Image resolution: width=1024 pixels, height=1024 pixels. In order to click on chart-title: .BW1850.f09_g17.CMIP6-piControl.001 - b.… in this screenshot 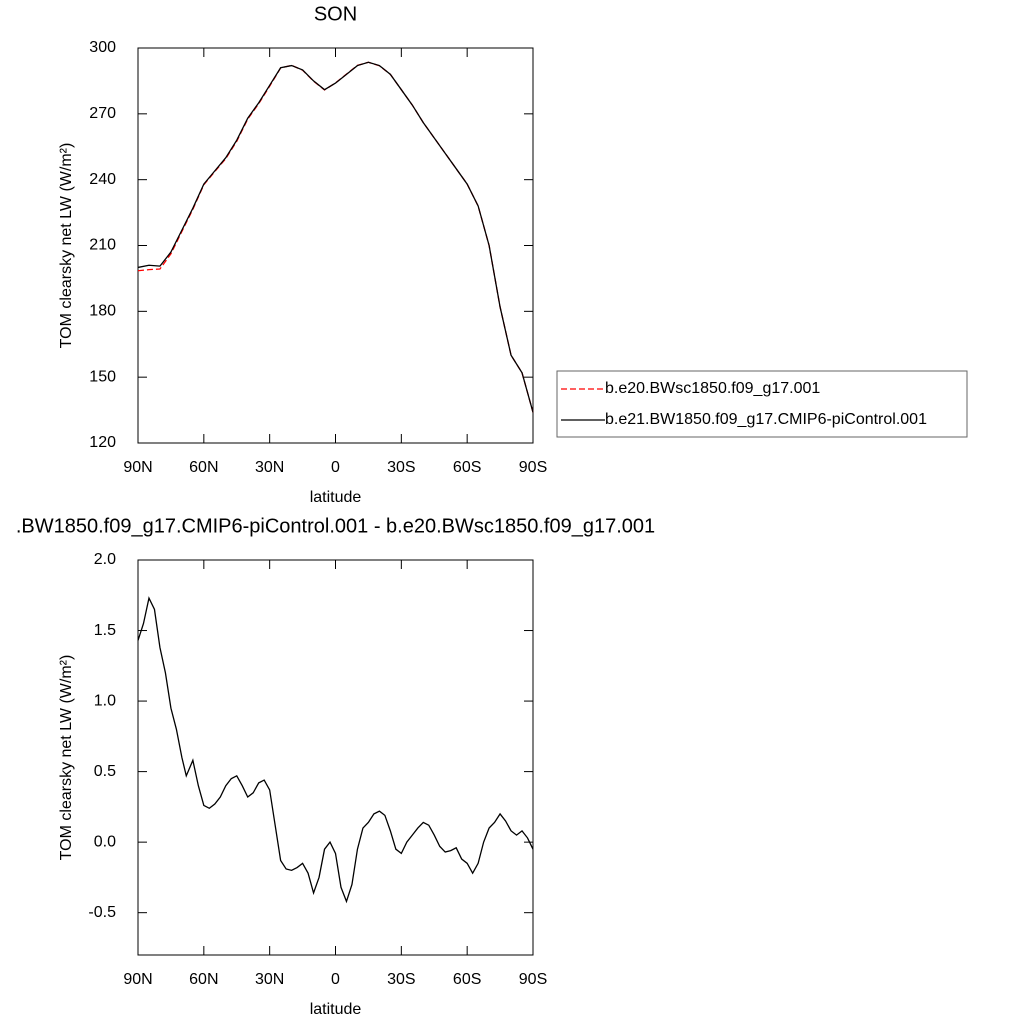, I will do `click(335, 526)`.